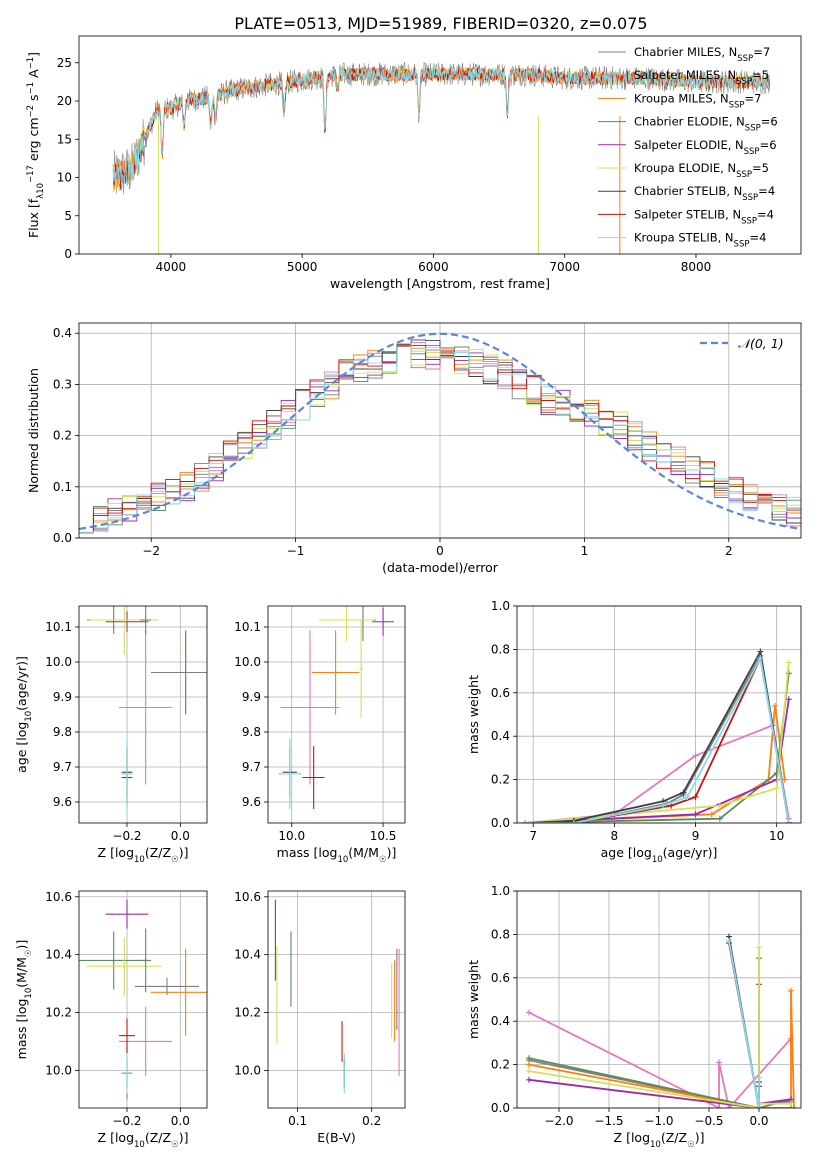 The image size is (819, 1170). I want to click on label-part: −17, so click(31, 174).